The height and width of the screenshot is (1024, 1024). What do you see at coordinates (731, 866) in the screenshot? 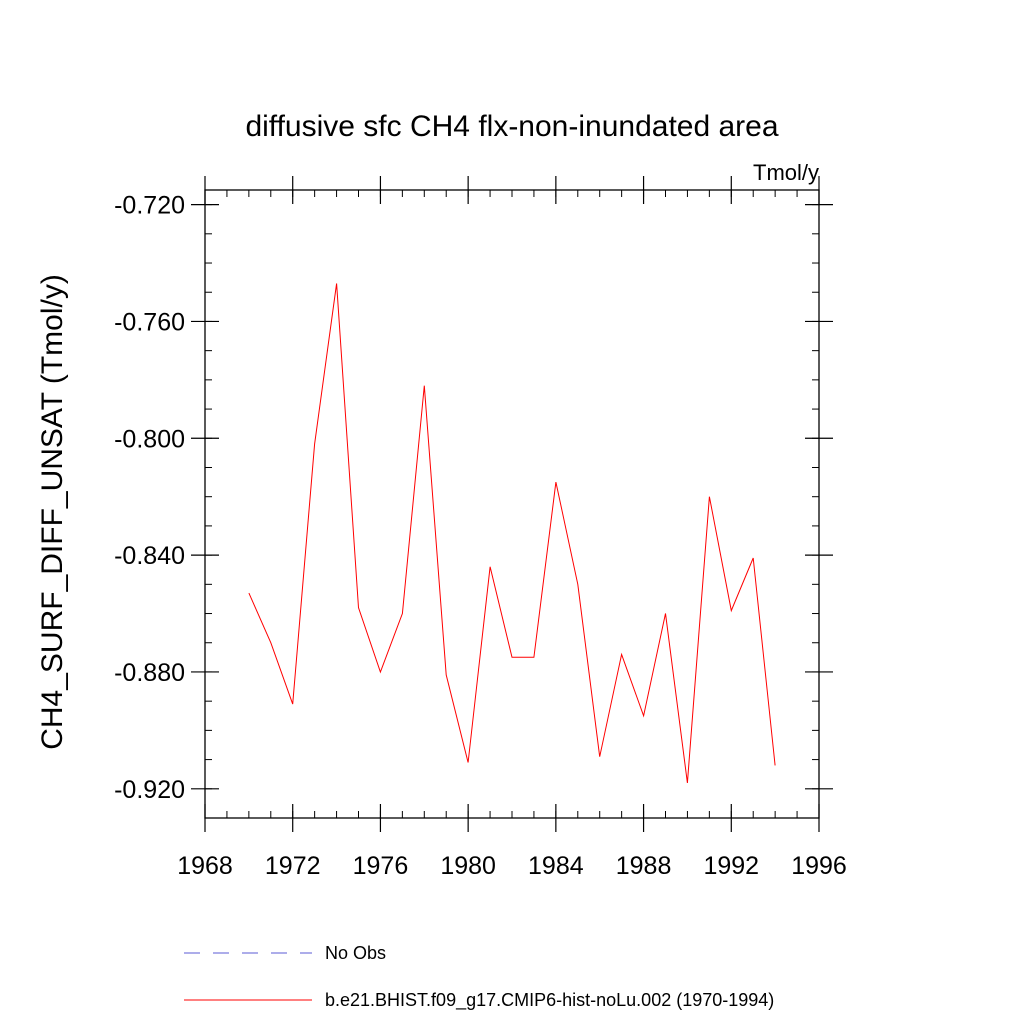
I see `x-tick-label: 1992` at bounding box center [731, 866].